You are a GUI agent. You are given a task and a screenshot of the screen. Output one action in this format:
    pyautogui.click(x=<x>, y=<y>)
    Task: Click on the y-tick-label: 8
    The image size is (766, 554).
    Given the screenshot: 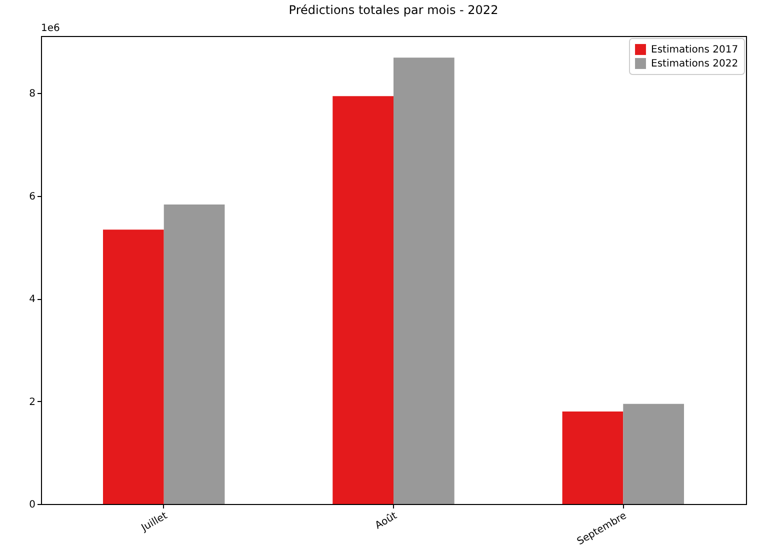 What is the action you would take?
    pyautogui.click(x=32, y=94)
    